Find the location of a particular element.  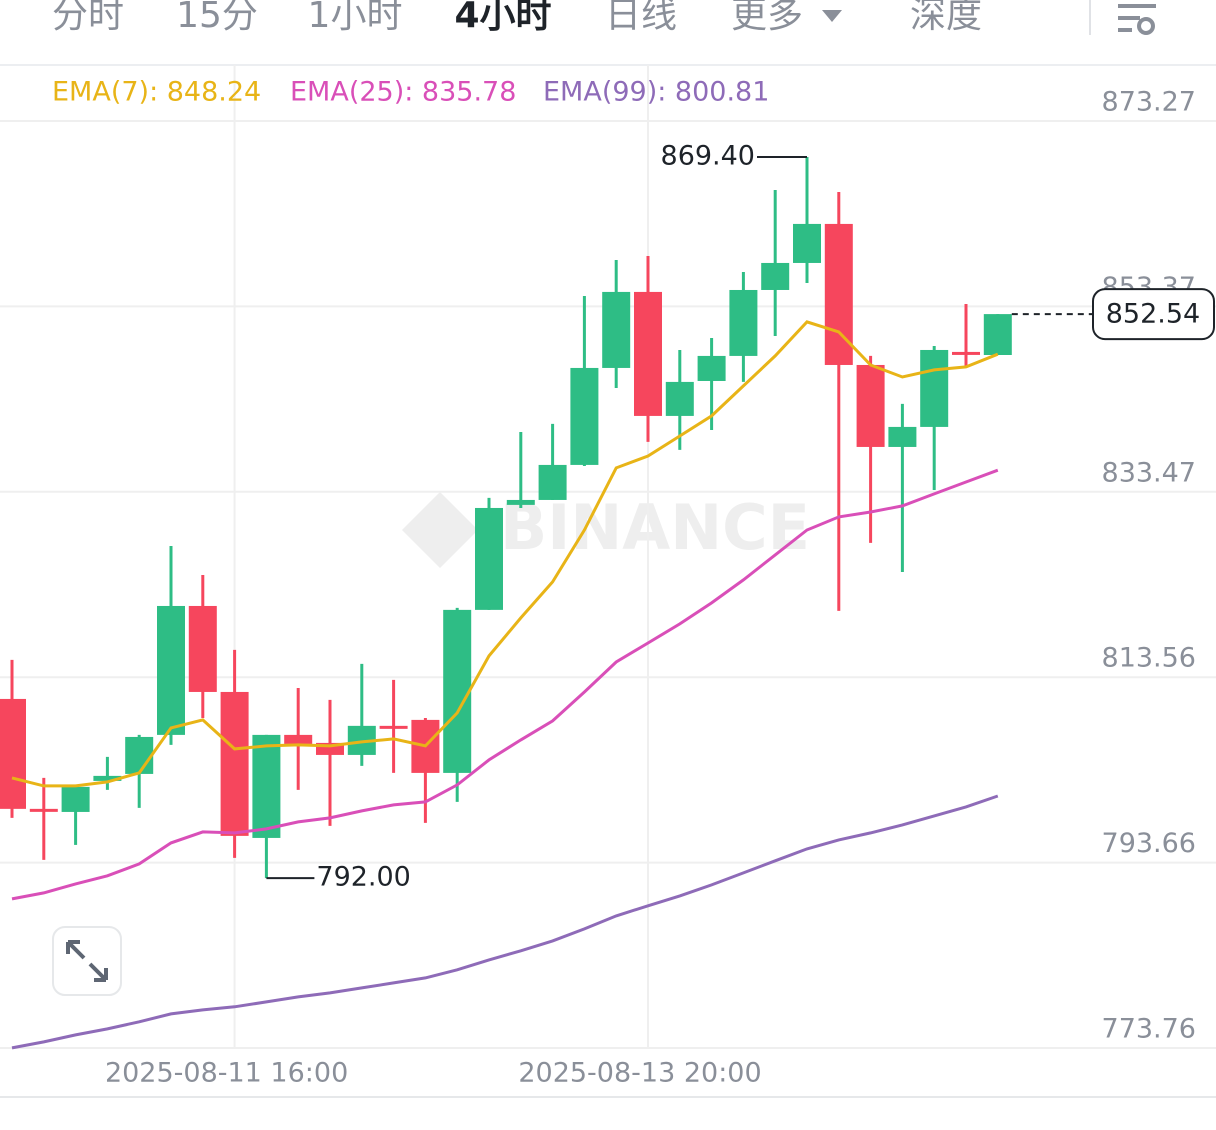

x-tick-label: 2025-08-13 20:00 is located at coordinates (639, 1073).